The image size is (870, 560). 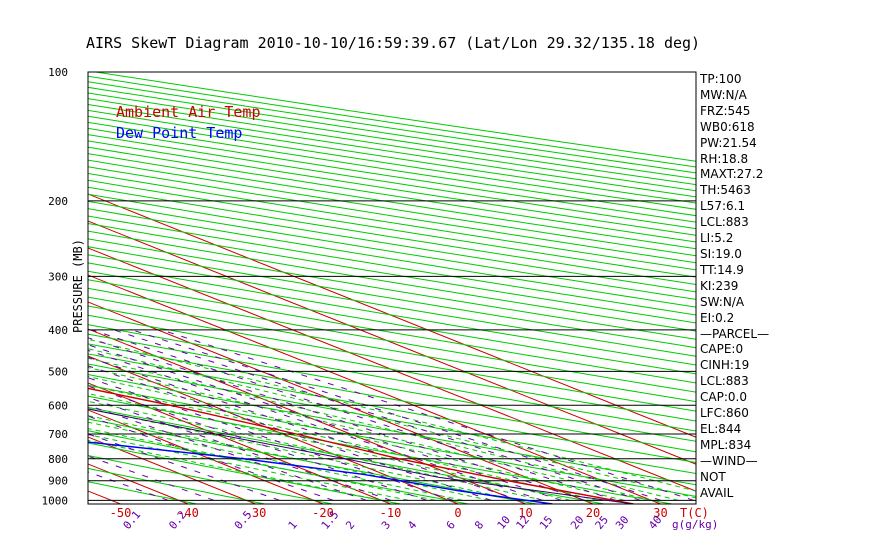 What do you see at coordinates (713, 476) in the screenshot?
I see `stat-wind-not: NOT` at bounding box center [713, 476].